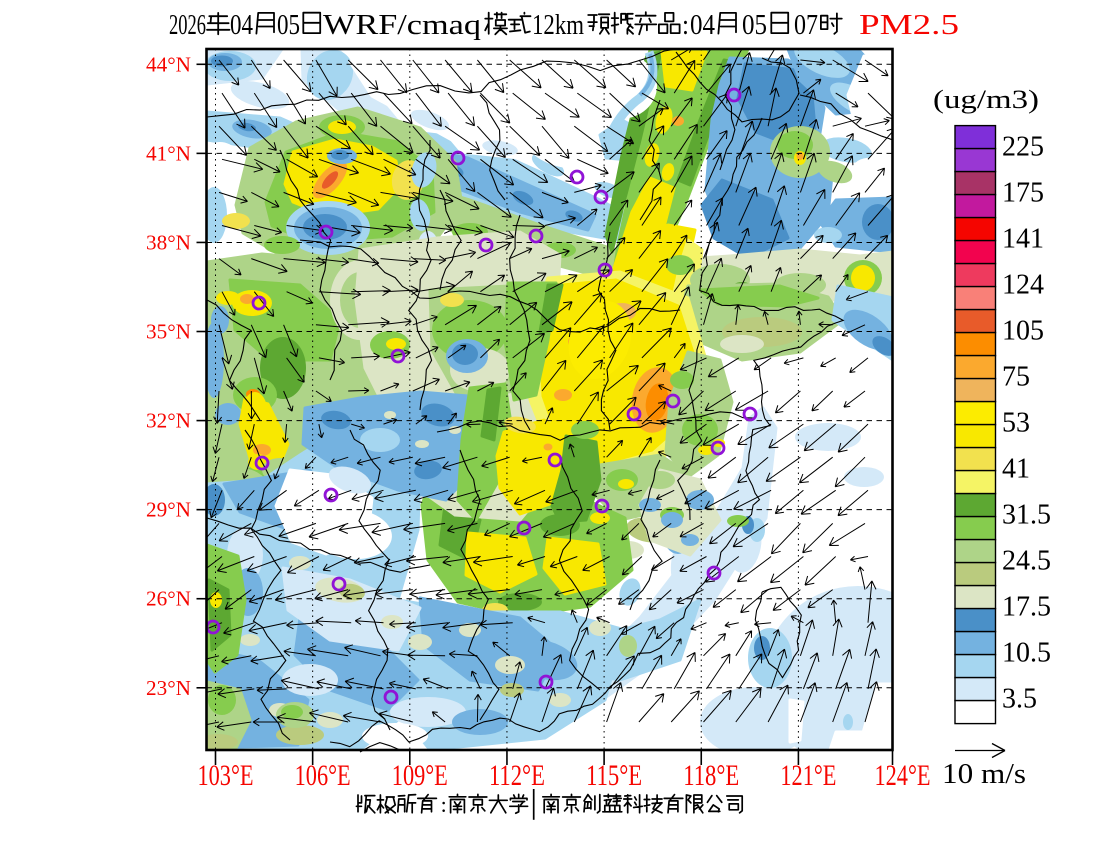  What do you see at coordinates (909, 25) in the screenshot?
I see `svg-text: PM2.5` at bounding box center [909, 25].